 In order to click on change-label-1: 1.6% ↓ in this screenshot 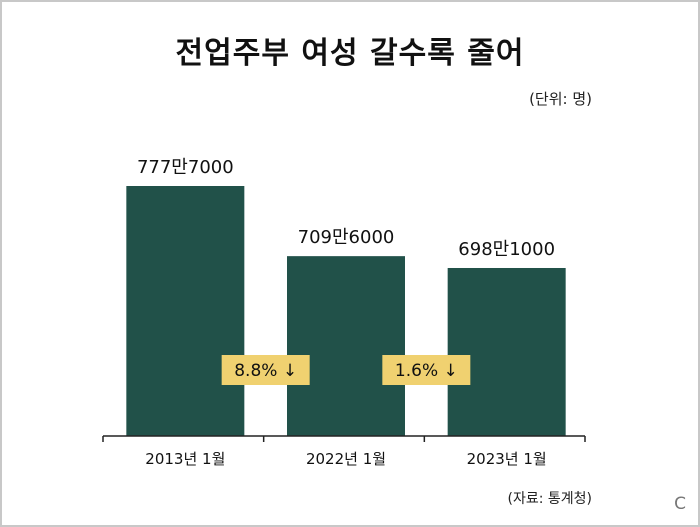, I will do `click(426, 371)`.